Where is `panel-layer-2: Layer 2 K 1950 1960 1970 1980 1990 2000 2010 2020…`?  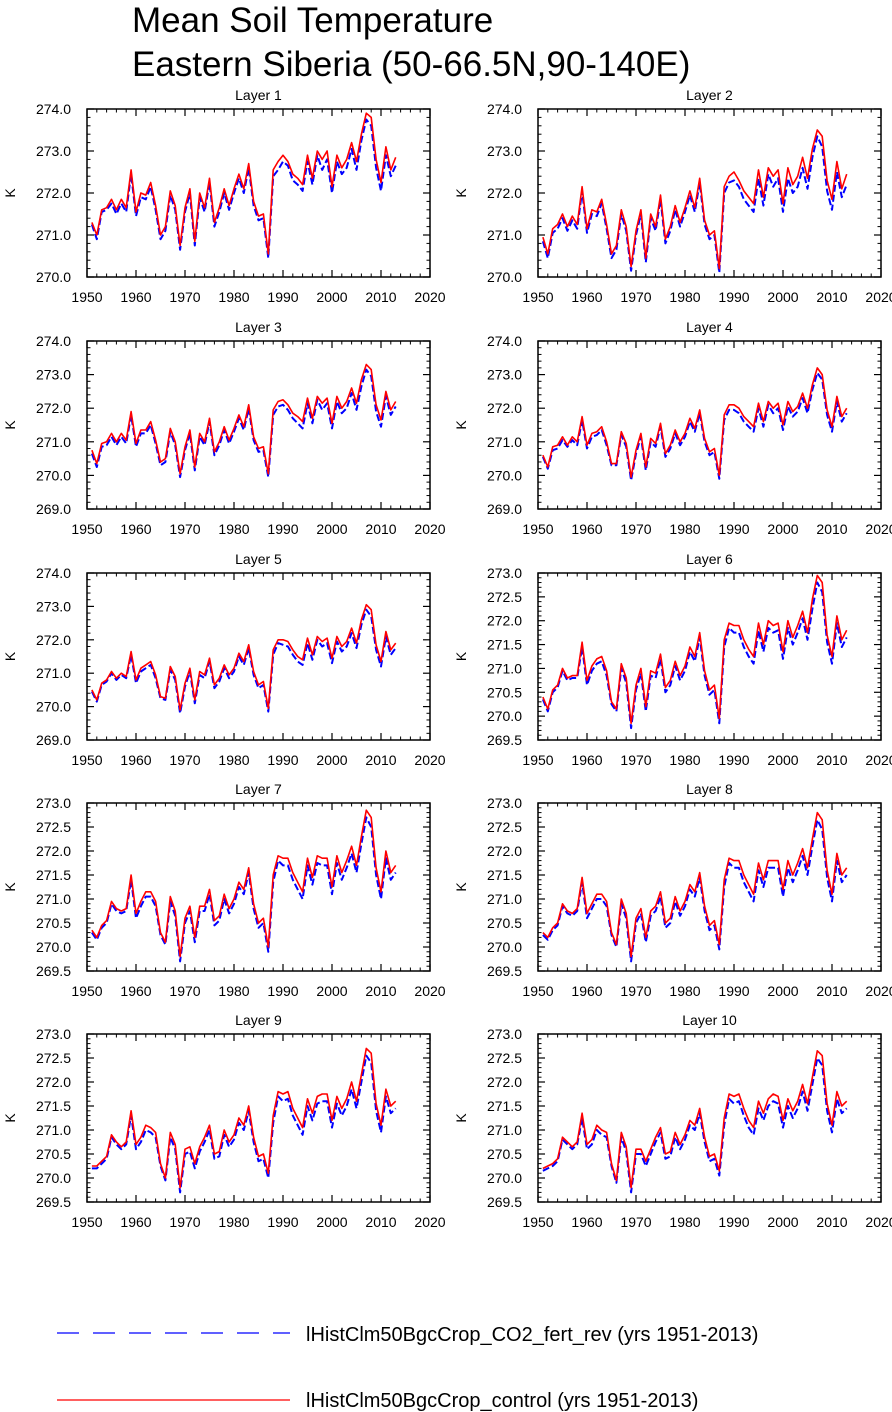 panel-layer-2: Layer 2 K 1950 1960 1970 1980 1990 2000 2010 2020… is located at coordinates (672, 196).